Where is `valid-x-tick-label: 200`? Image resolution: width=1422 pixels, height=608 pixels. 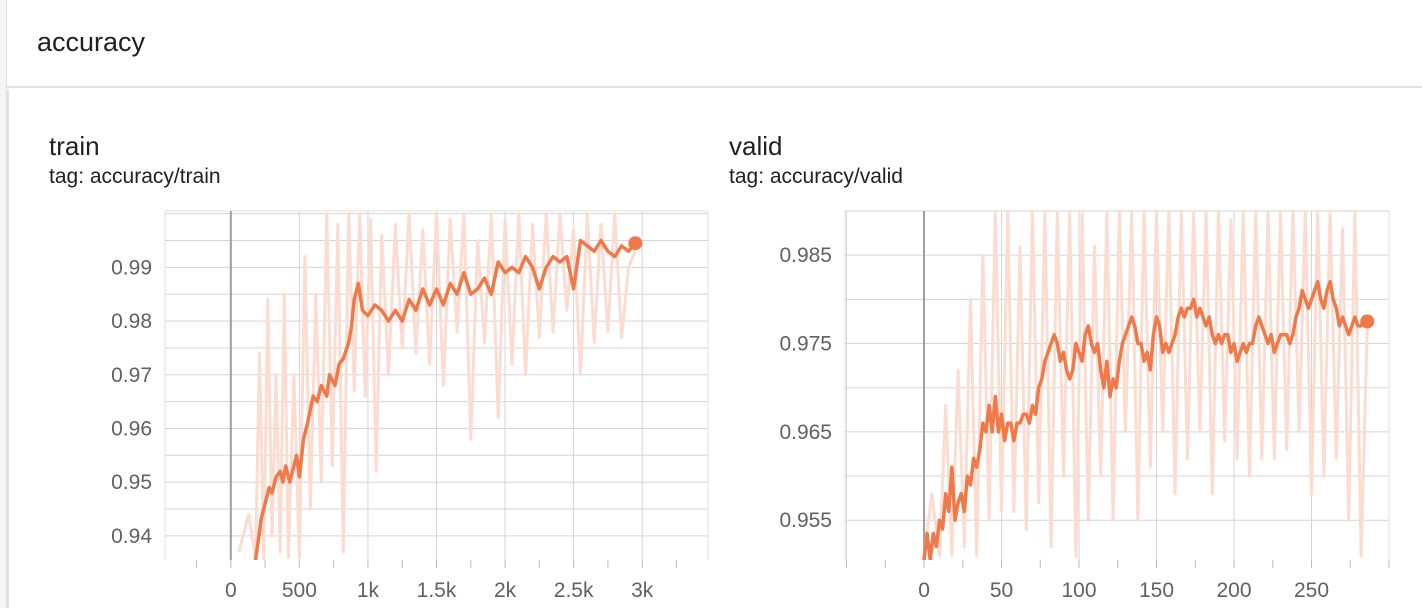
valid-x-tick-label: 200 is located at coordinates (1233, 590).